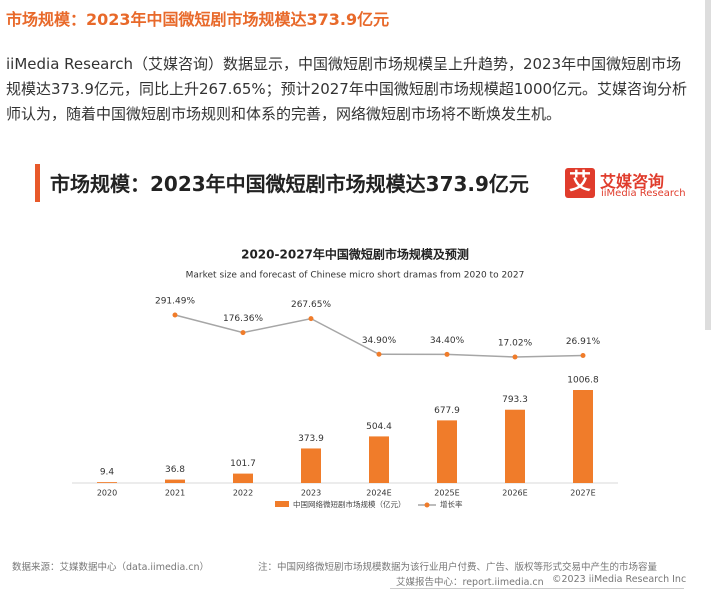  I want to click on legend-label: 增长率, so click(451, 504).